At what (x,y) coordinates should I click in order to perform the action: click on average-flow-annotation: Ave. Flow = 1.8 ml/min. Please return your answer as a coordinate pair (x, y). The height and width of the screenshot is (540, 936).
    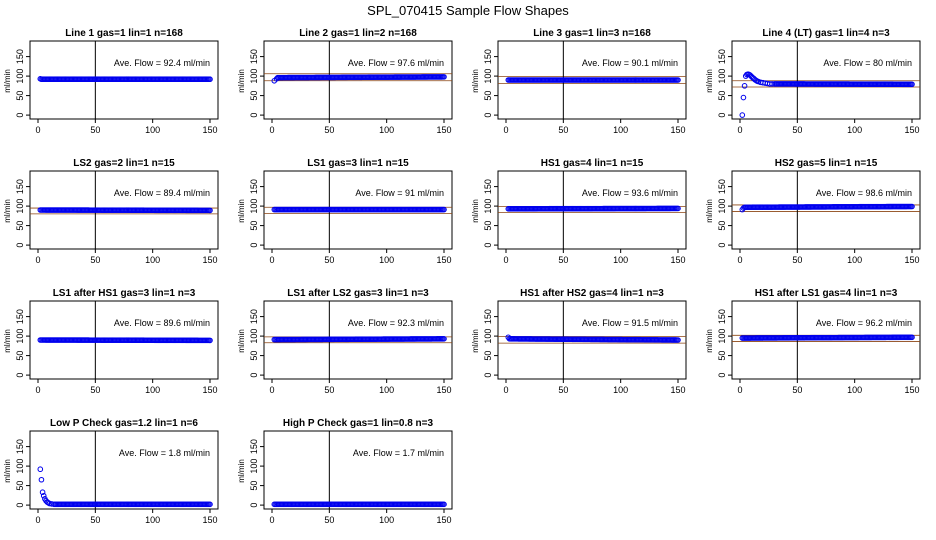
    Looking at the image, I should click on (164, 453).